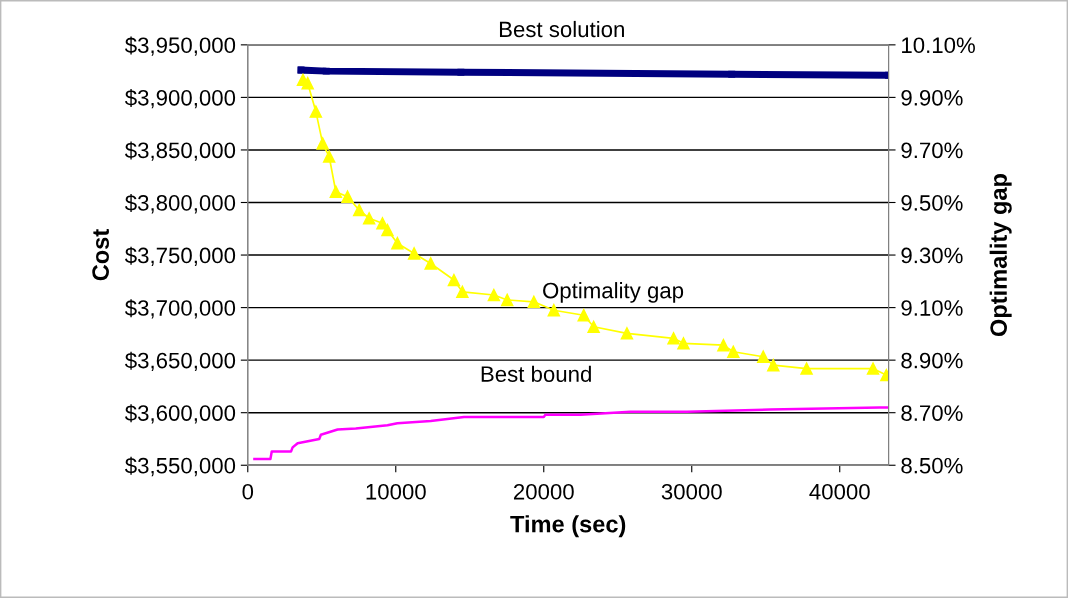  What do you see at coordinates (180, 414) in the screenshot?
I see `y-tick-label: $3,600,000` at bounding box center [180, 414].